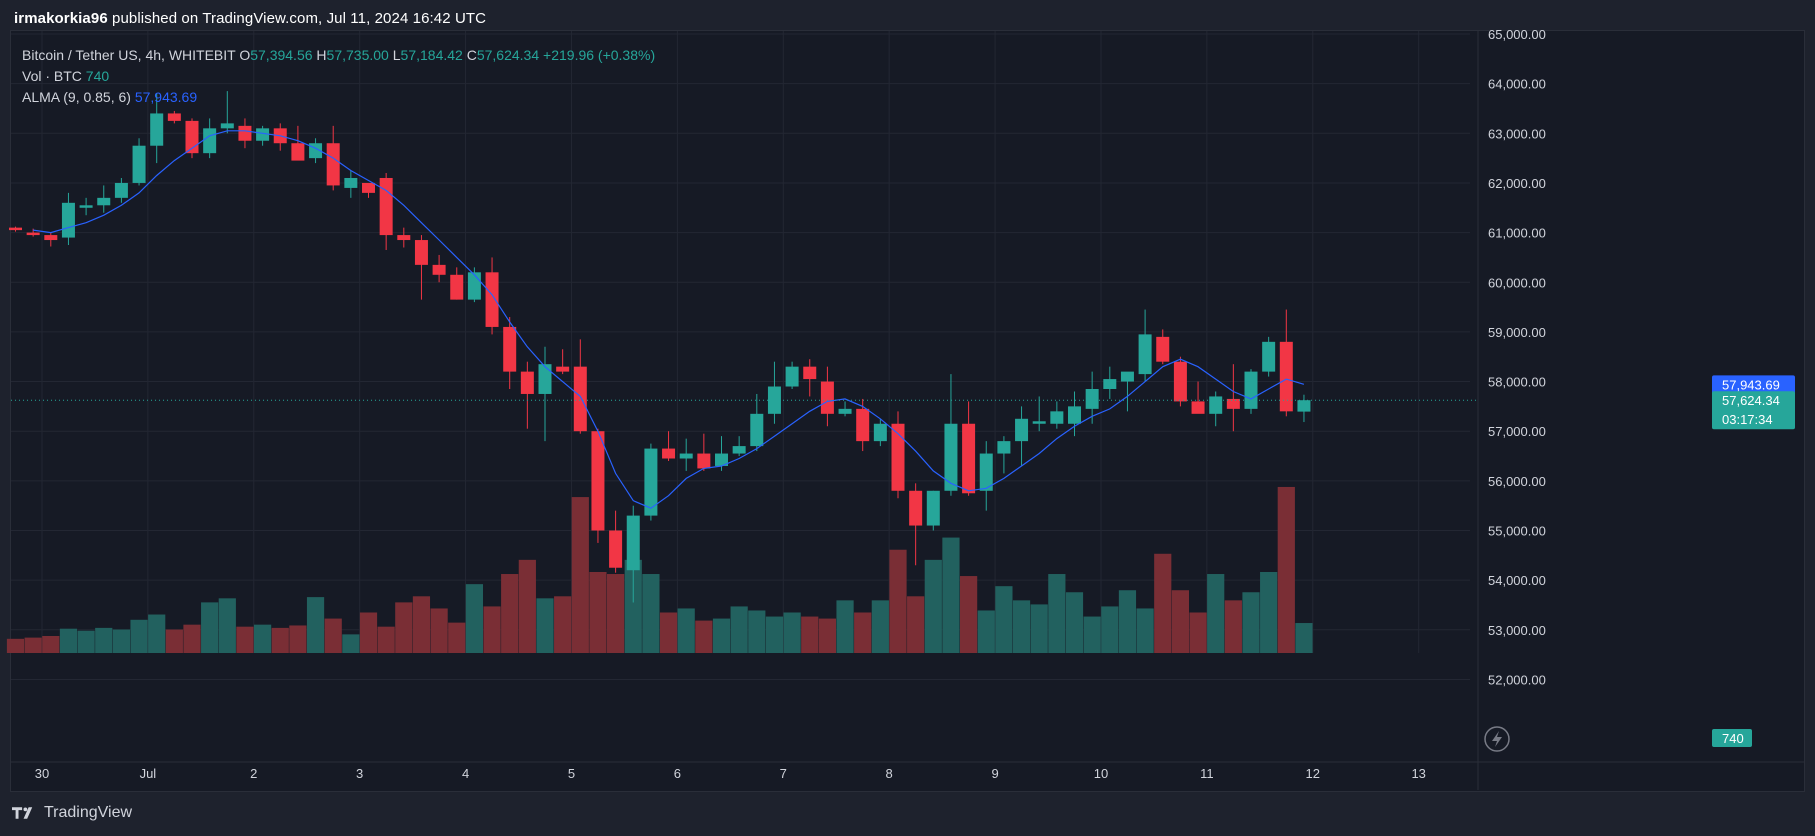 Image resolution: width=1815 pixels, height=836 pixels. What do you see at coordinates (1753, 410) in the screenshot?
I see `last-price-tag` at bounding box center [1753, 410].